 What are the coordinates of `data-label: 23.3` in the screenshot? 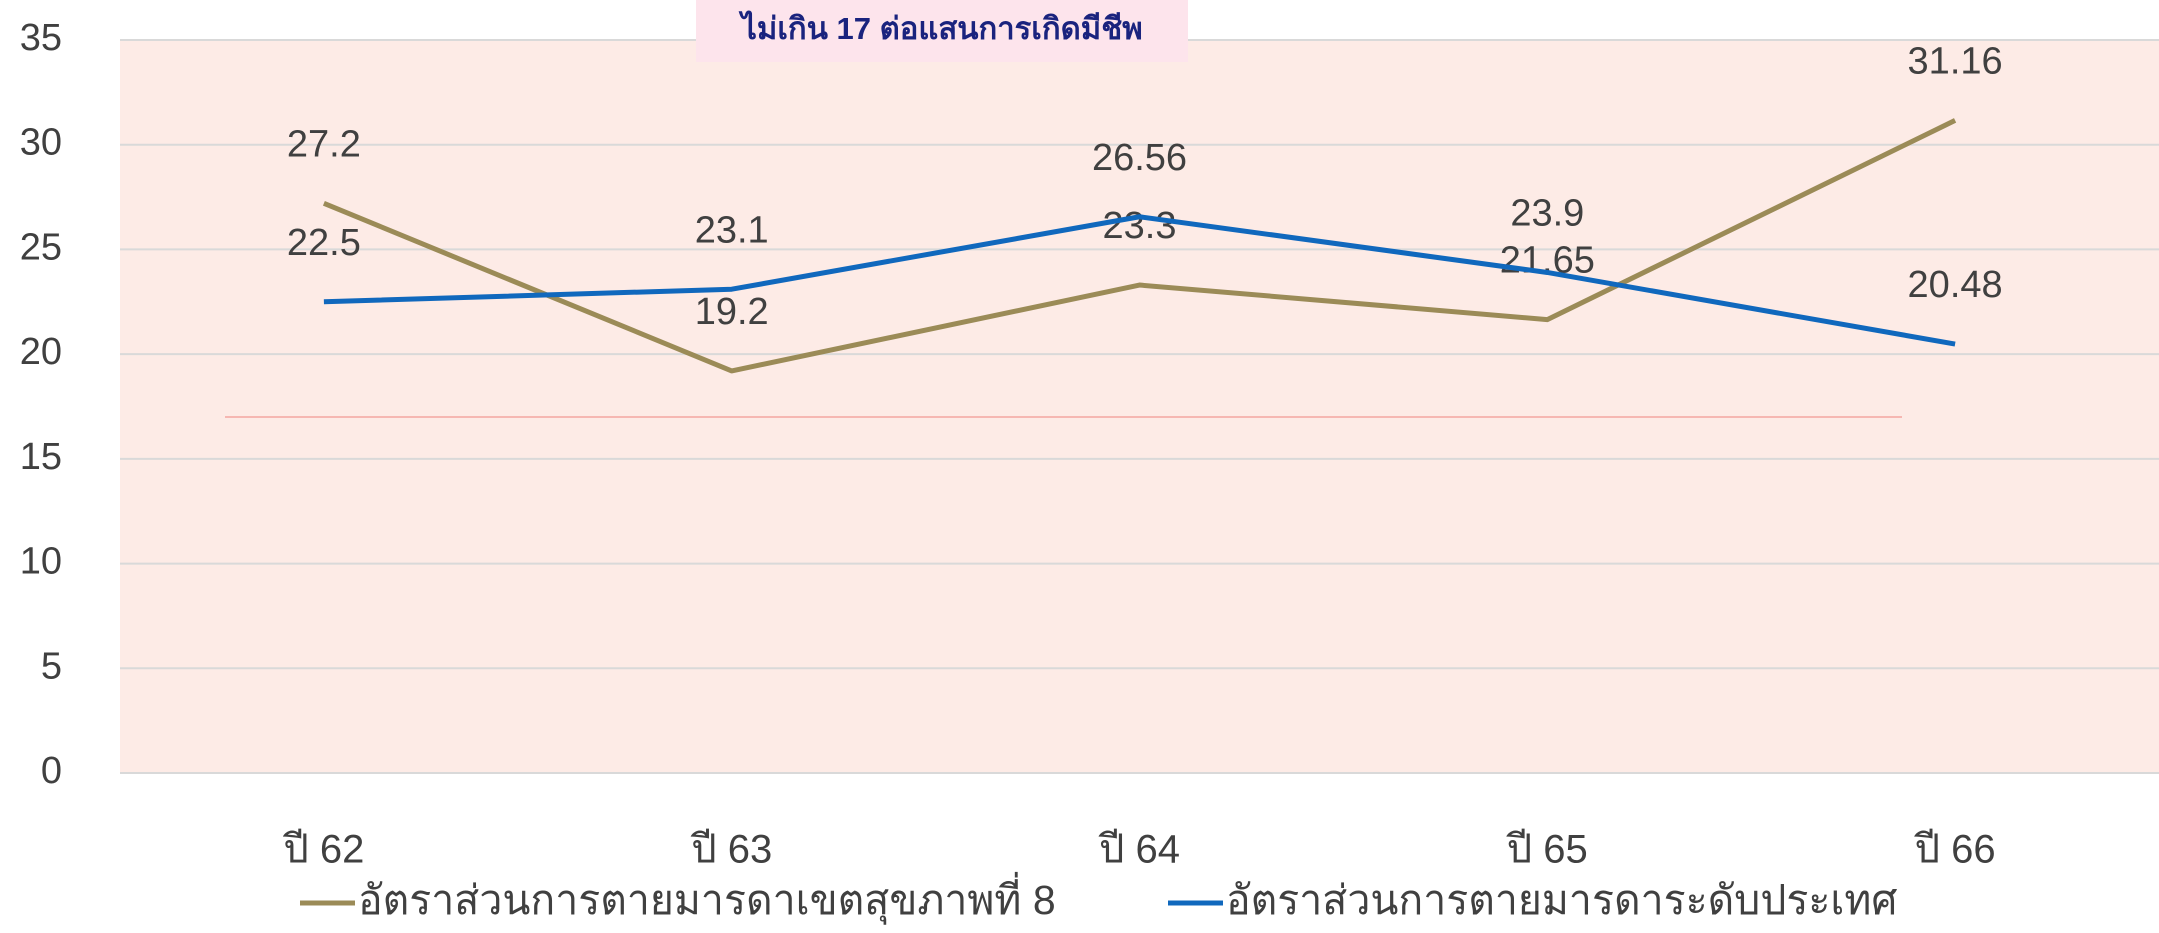 It's located at (1140, 226).